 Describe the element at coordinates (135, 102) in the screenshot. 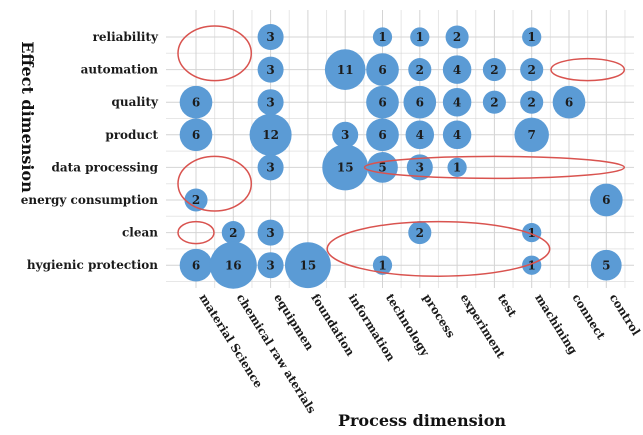

I see `y-tick-label: quality` at that location.